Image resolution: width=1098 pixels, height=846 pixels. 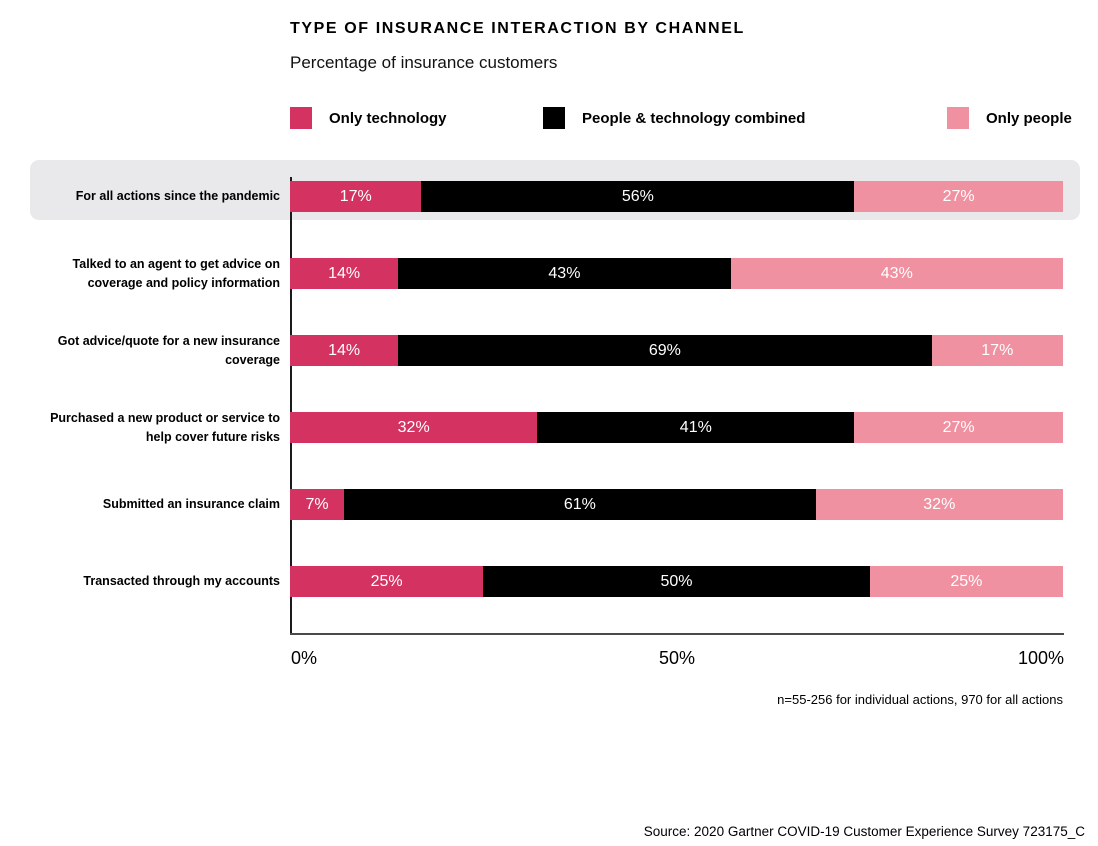 I want to click on y-axis-line, so click(x=291, y=406).